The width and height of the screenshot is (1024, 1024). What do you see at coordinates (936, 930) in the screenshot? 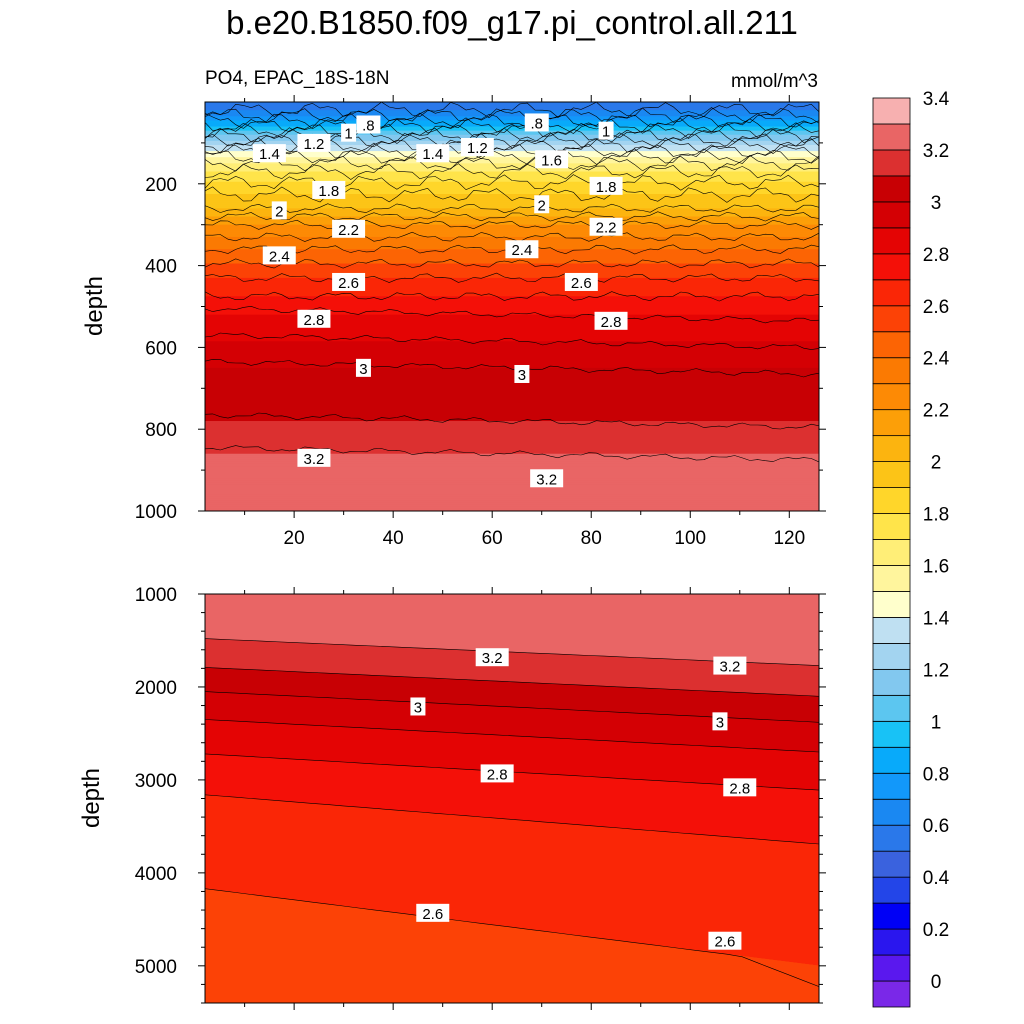
I see `colorbar-label: 0.2` at bounding box center [936, 930].